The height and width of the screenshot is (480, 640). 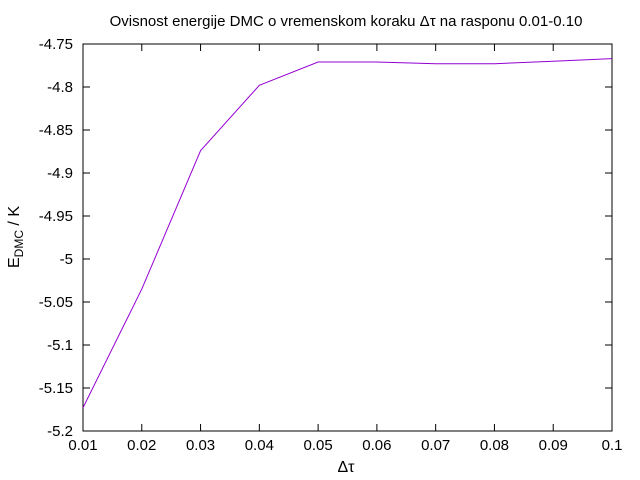 I want to click on x-tick-label-5: 0.06, so click(x=376, y=445).